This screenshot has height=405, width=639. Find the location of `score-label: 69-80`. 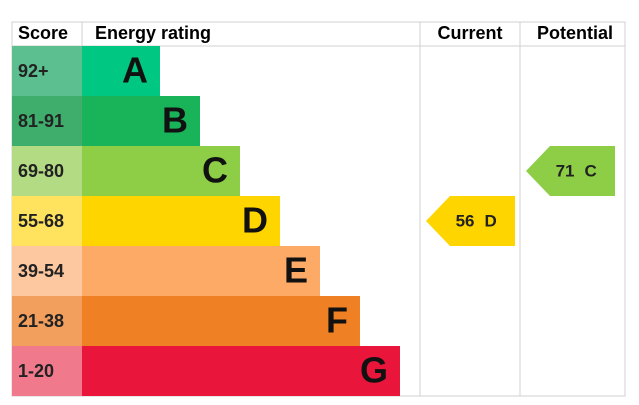

score-label: 69-80 is located at coordinates (41, 171).